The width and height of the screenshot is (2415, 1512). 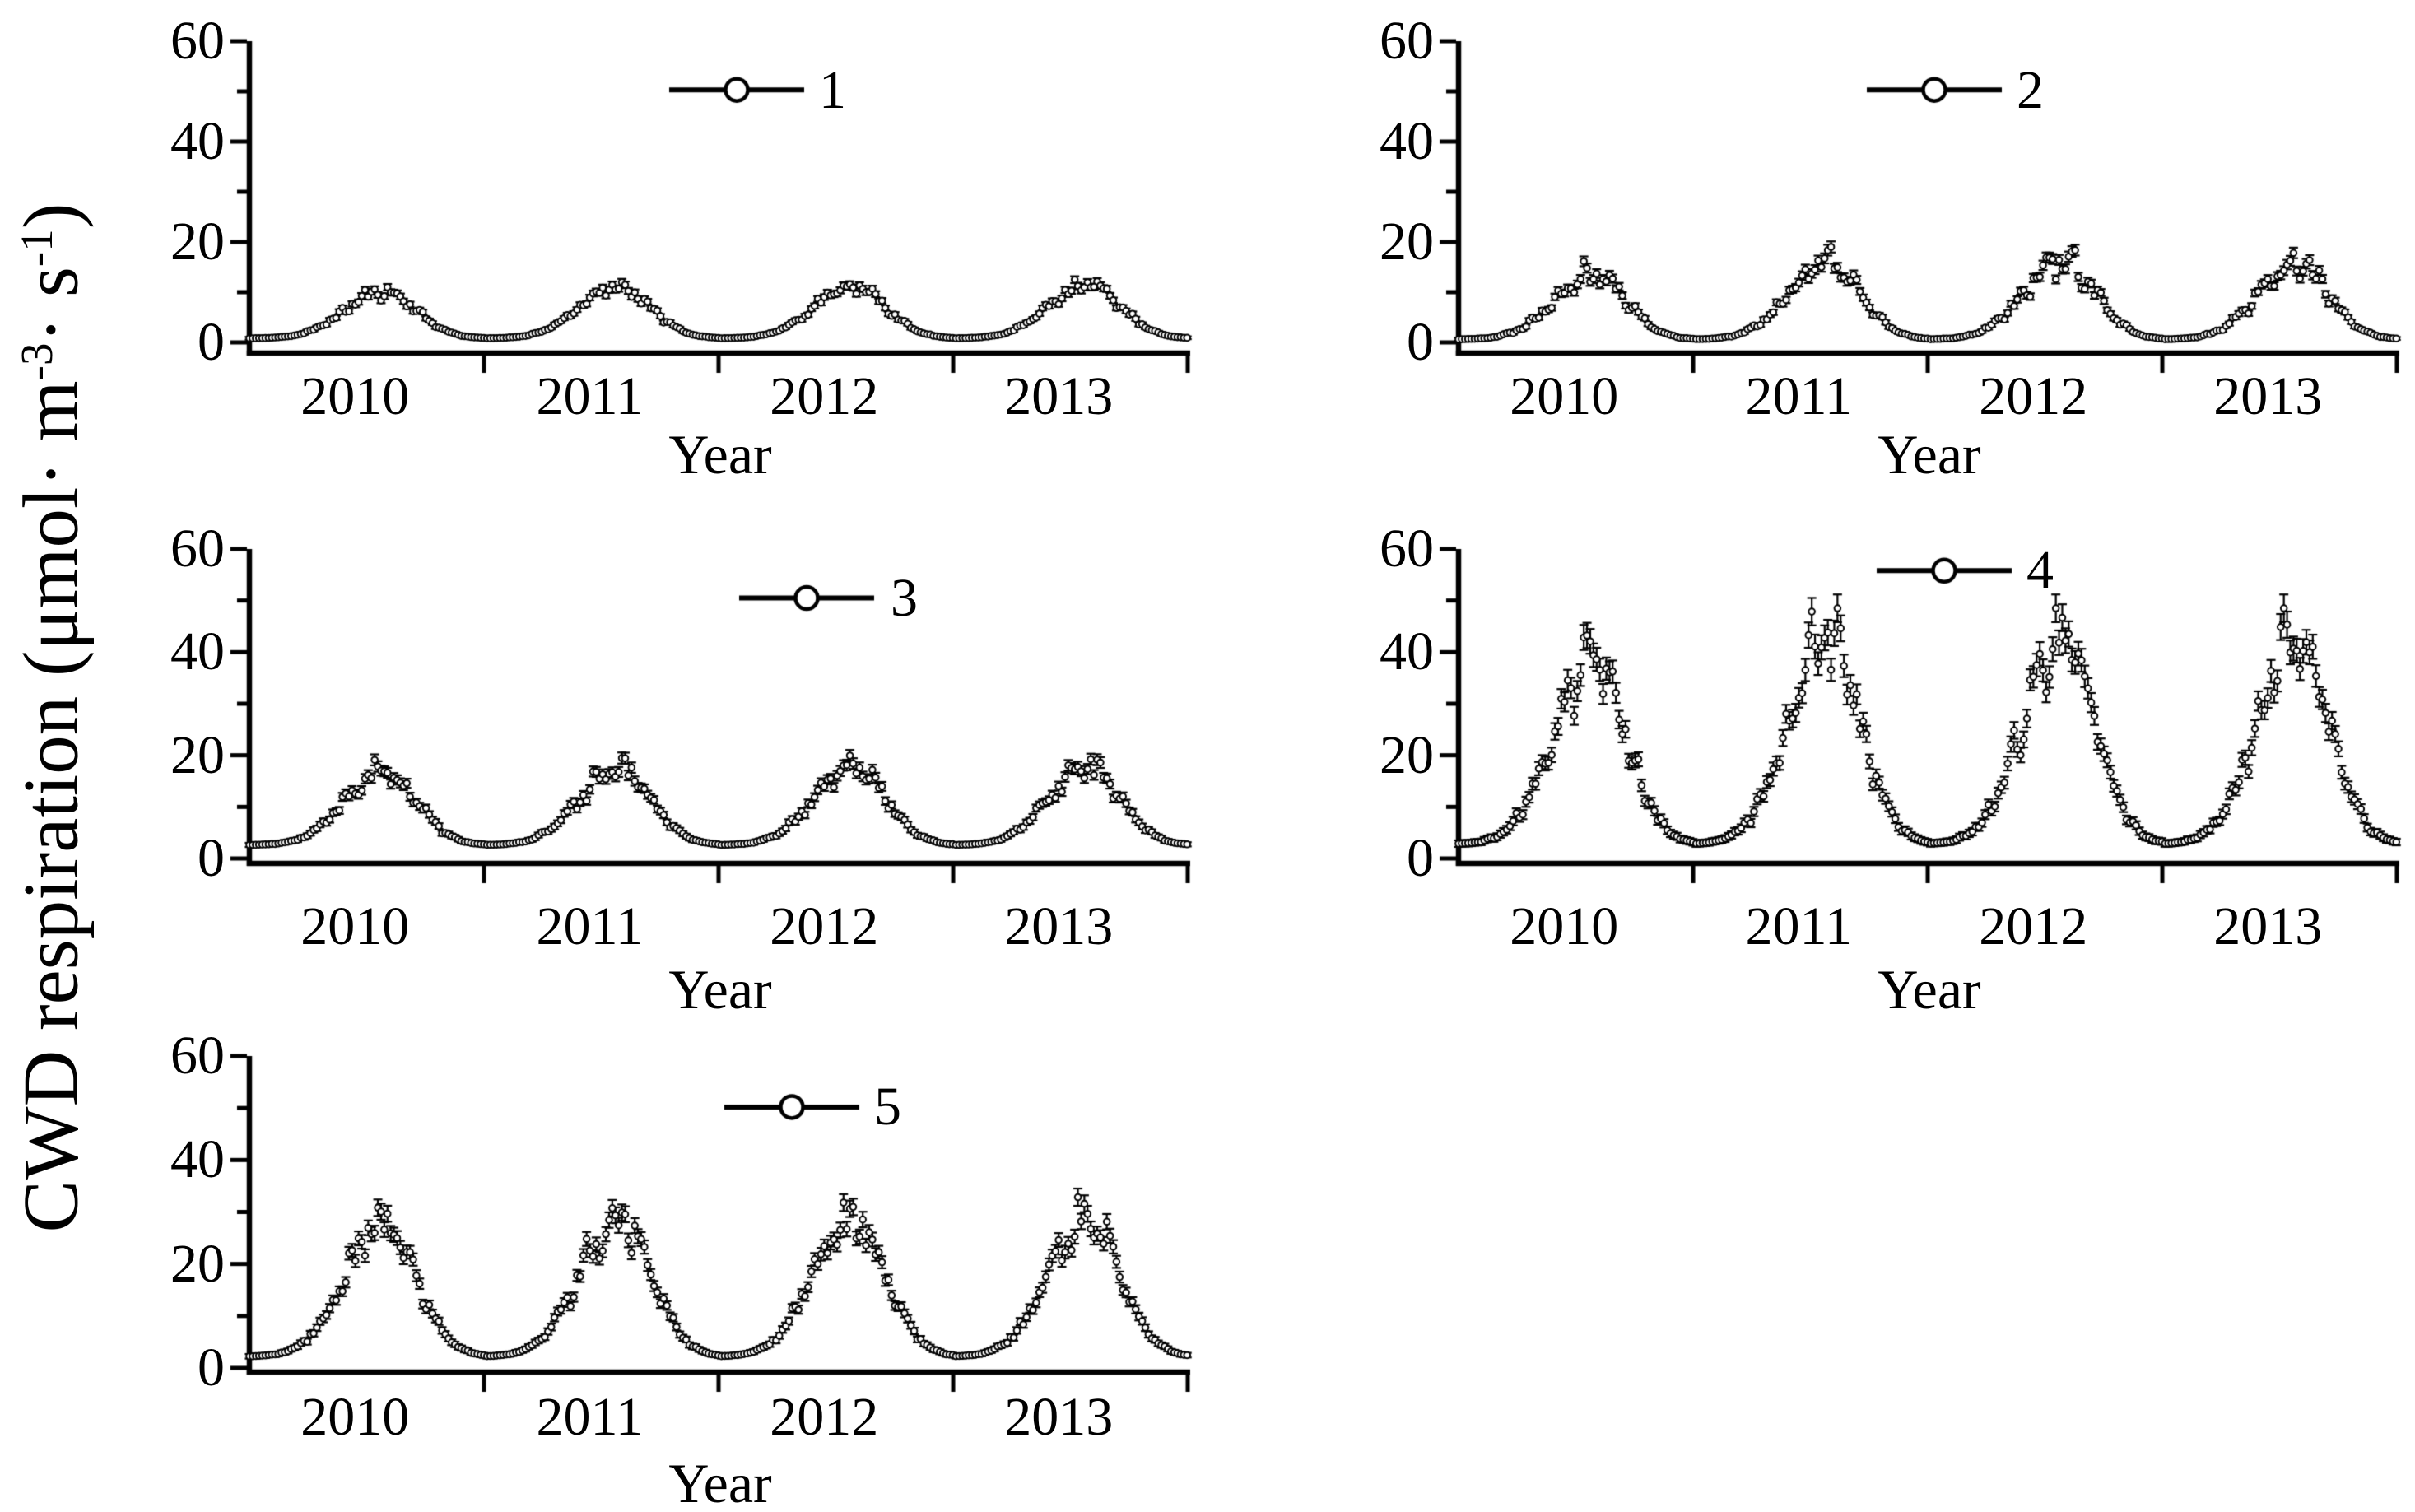 What do you see at coordinates (720, 454) in the screenshot?
I see `x-axis-title-panel-1: Year` at bounding box center [720, 454].